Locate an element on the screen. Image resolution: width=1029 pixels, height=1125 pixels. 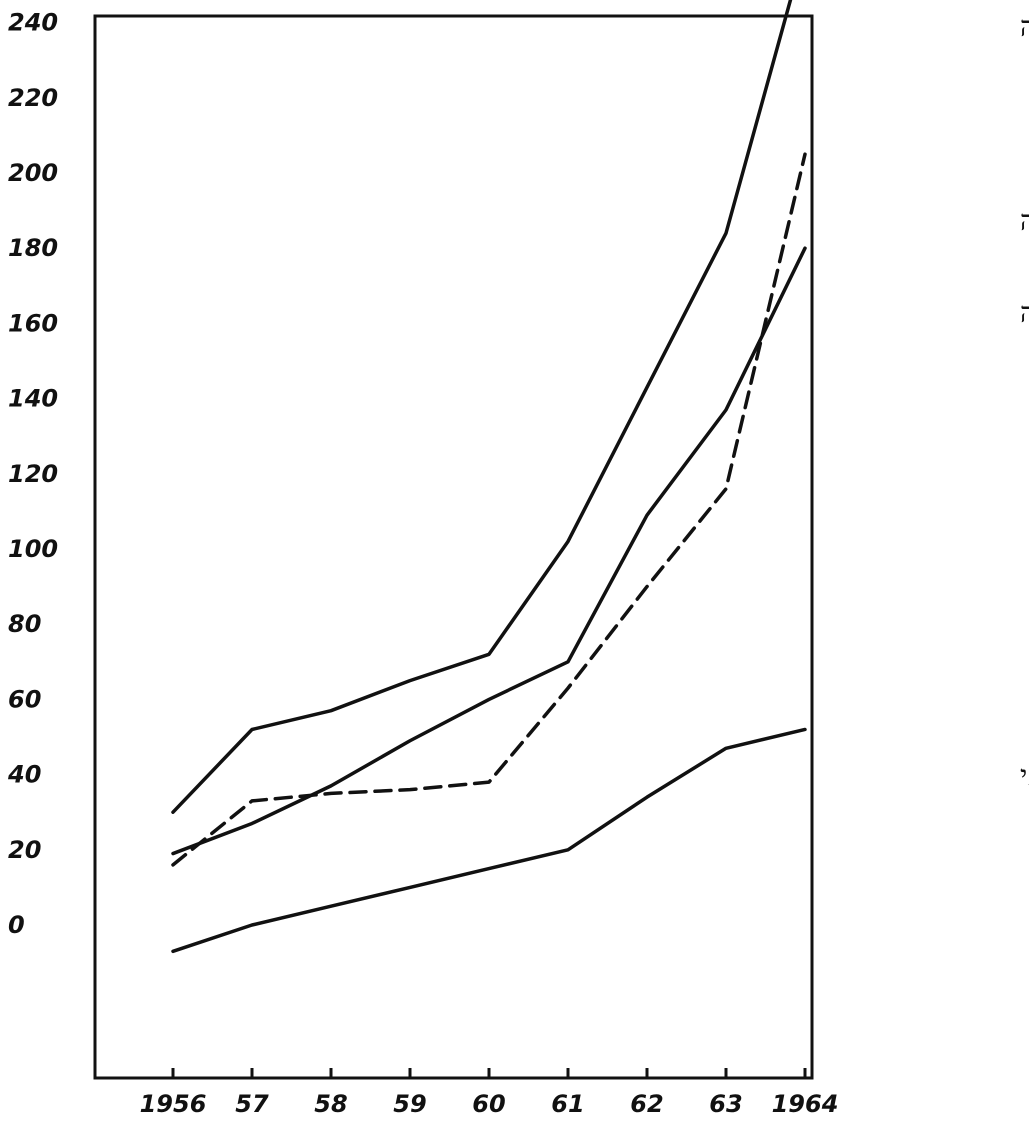
x-tick-label-58: 58 is located at coordinates (330, 1104).